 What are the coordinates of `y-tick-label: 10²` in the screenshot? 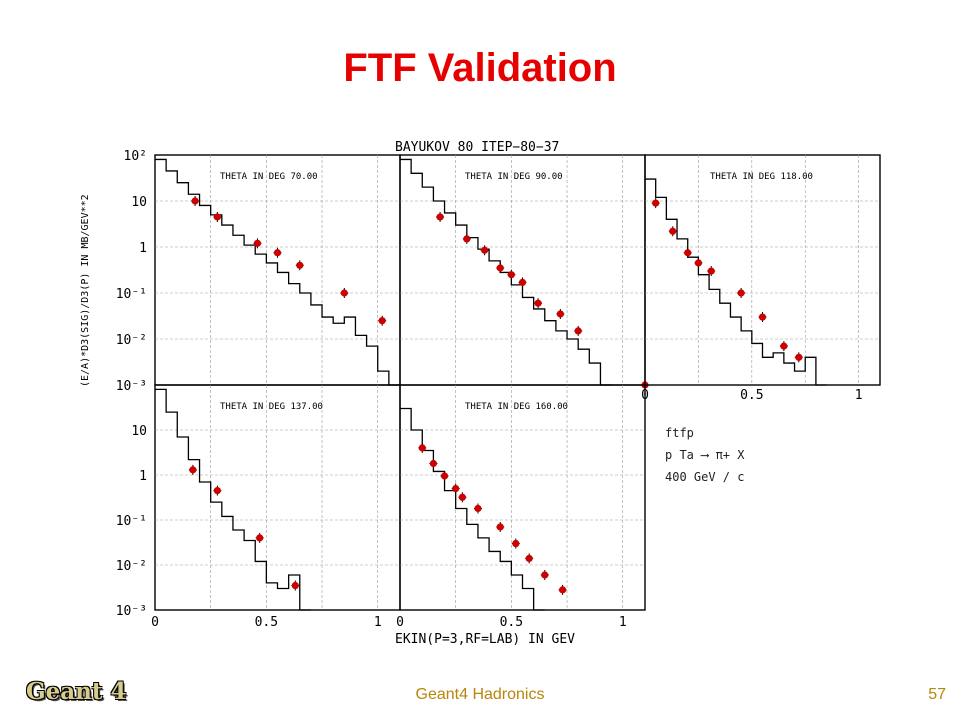 It's located at (135, 156).